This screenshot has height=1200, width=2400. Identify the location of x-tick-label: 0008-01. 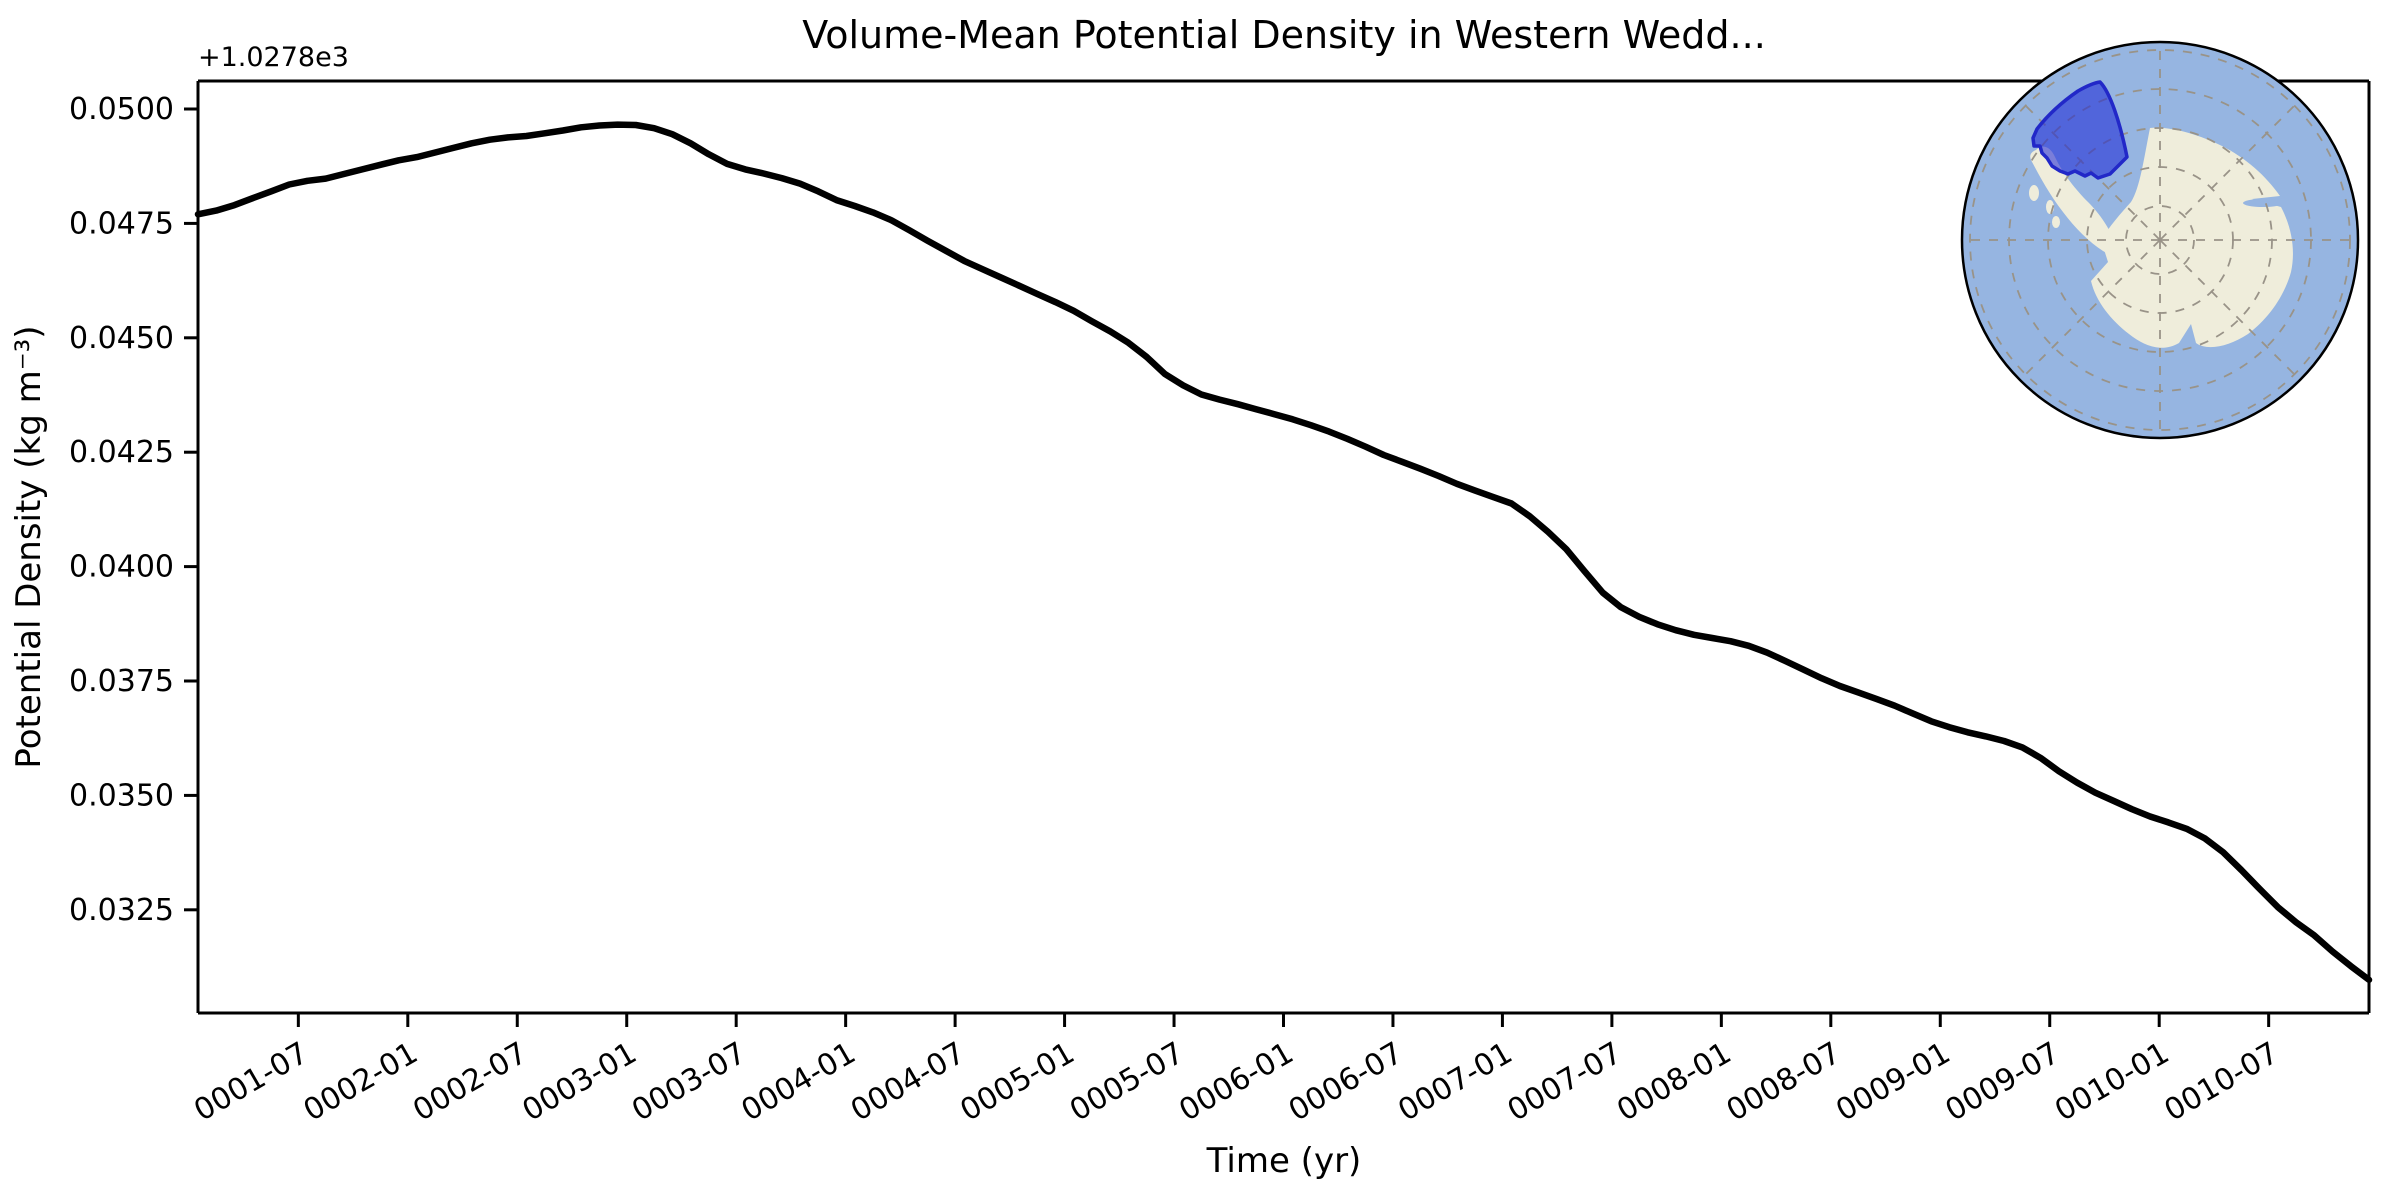
(1674, 1082).